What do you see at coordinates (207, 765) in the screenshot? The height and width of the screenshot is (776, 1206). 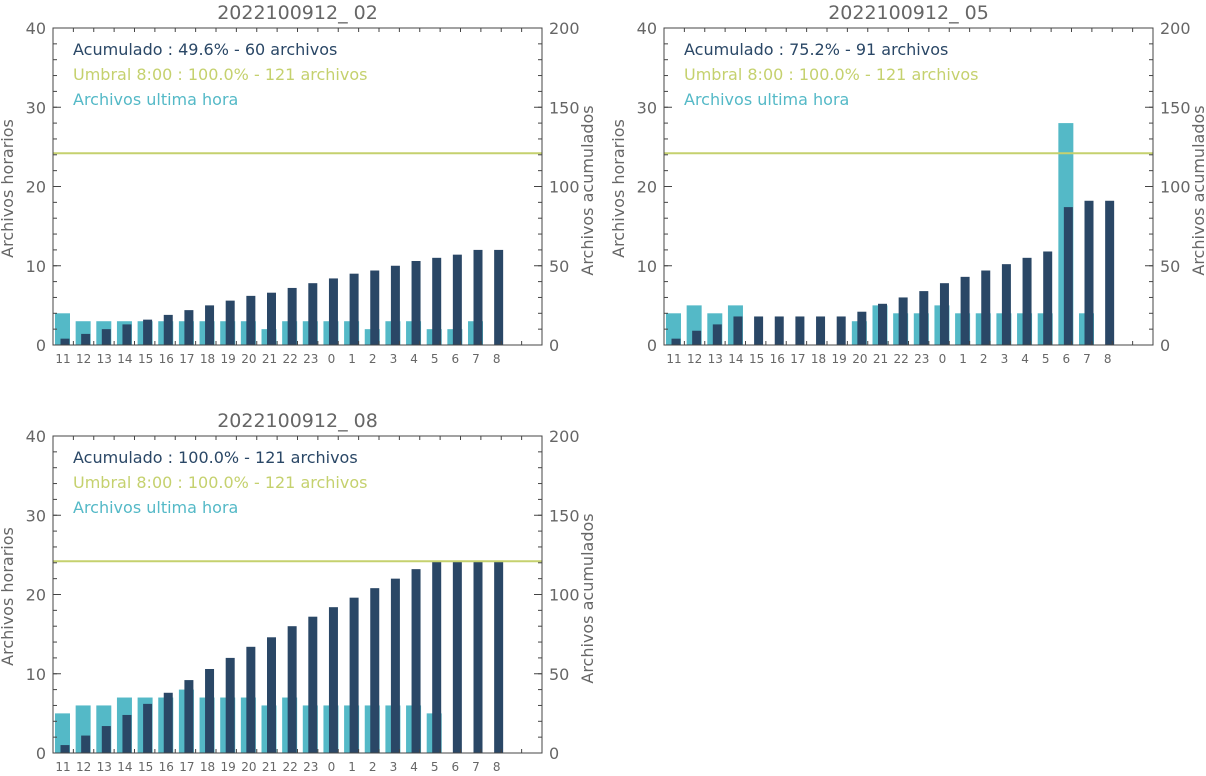 I see `x-tick-label: 18` at bounding box center [207, 765].